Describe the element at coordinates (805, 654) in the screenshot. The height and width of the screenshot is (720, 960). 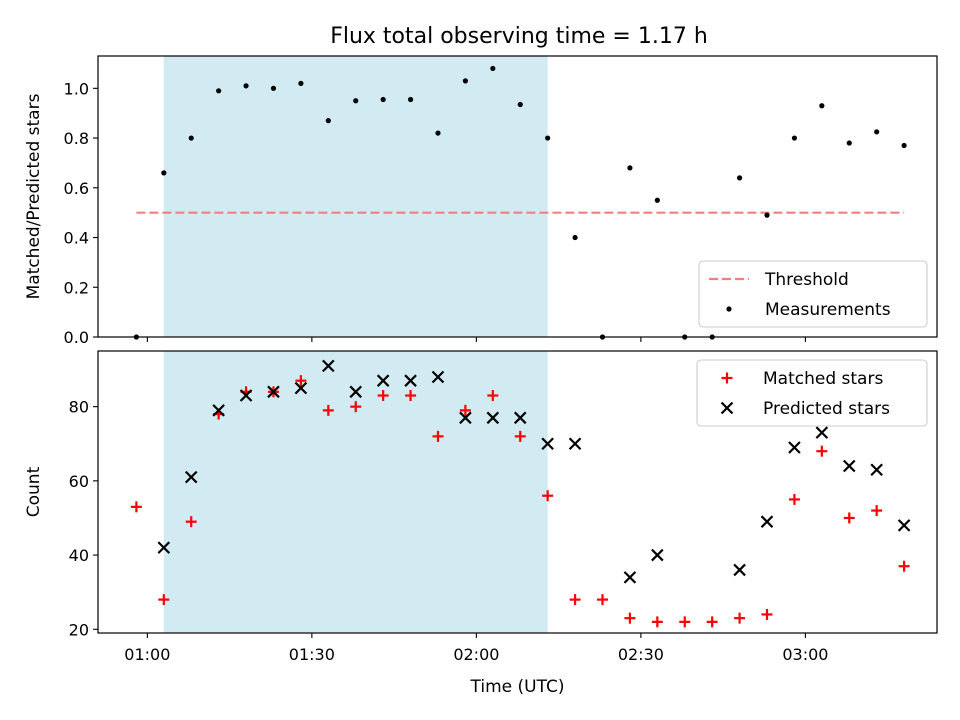
I see `x-tick-label: 03:00` at that location.